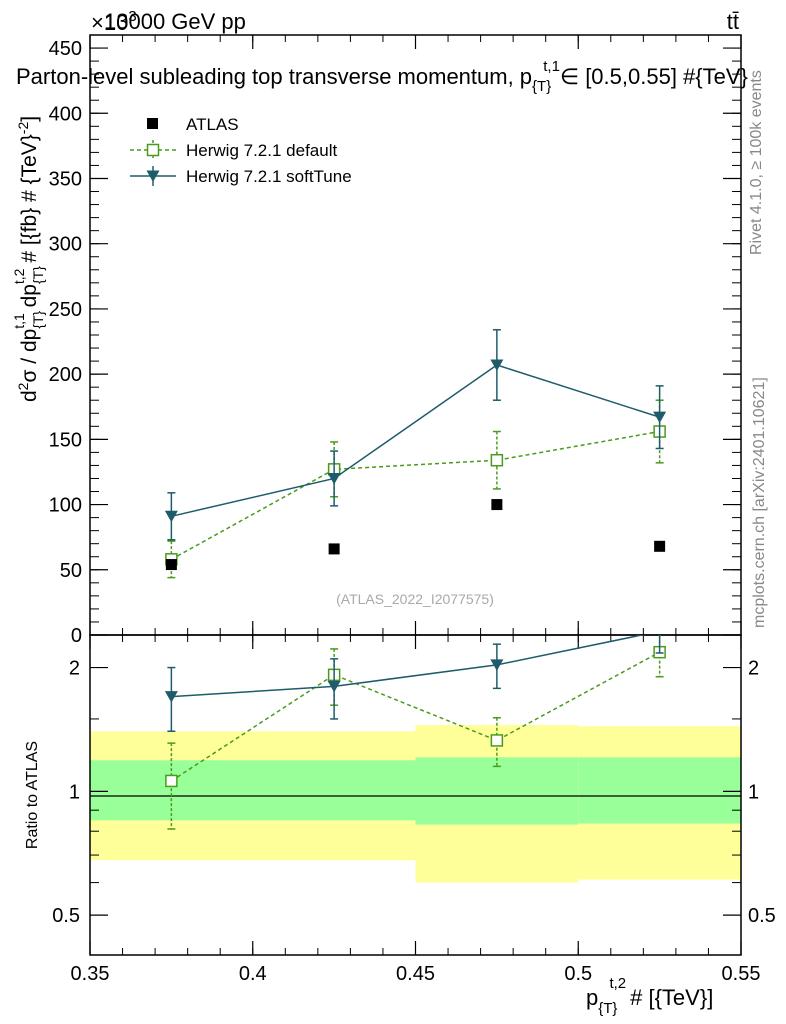 The width and height of the screenshot is (786, 1024). I want to click on ratio-y-tick-label-right-0: 0.5, so click(762, 916).